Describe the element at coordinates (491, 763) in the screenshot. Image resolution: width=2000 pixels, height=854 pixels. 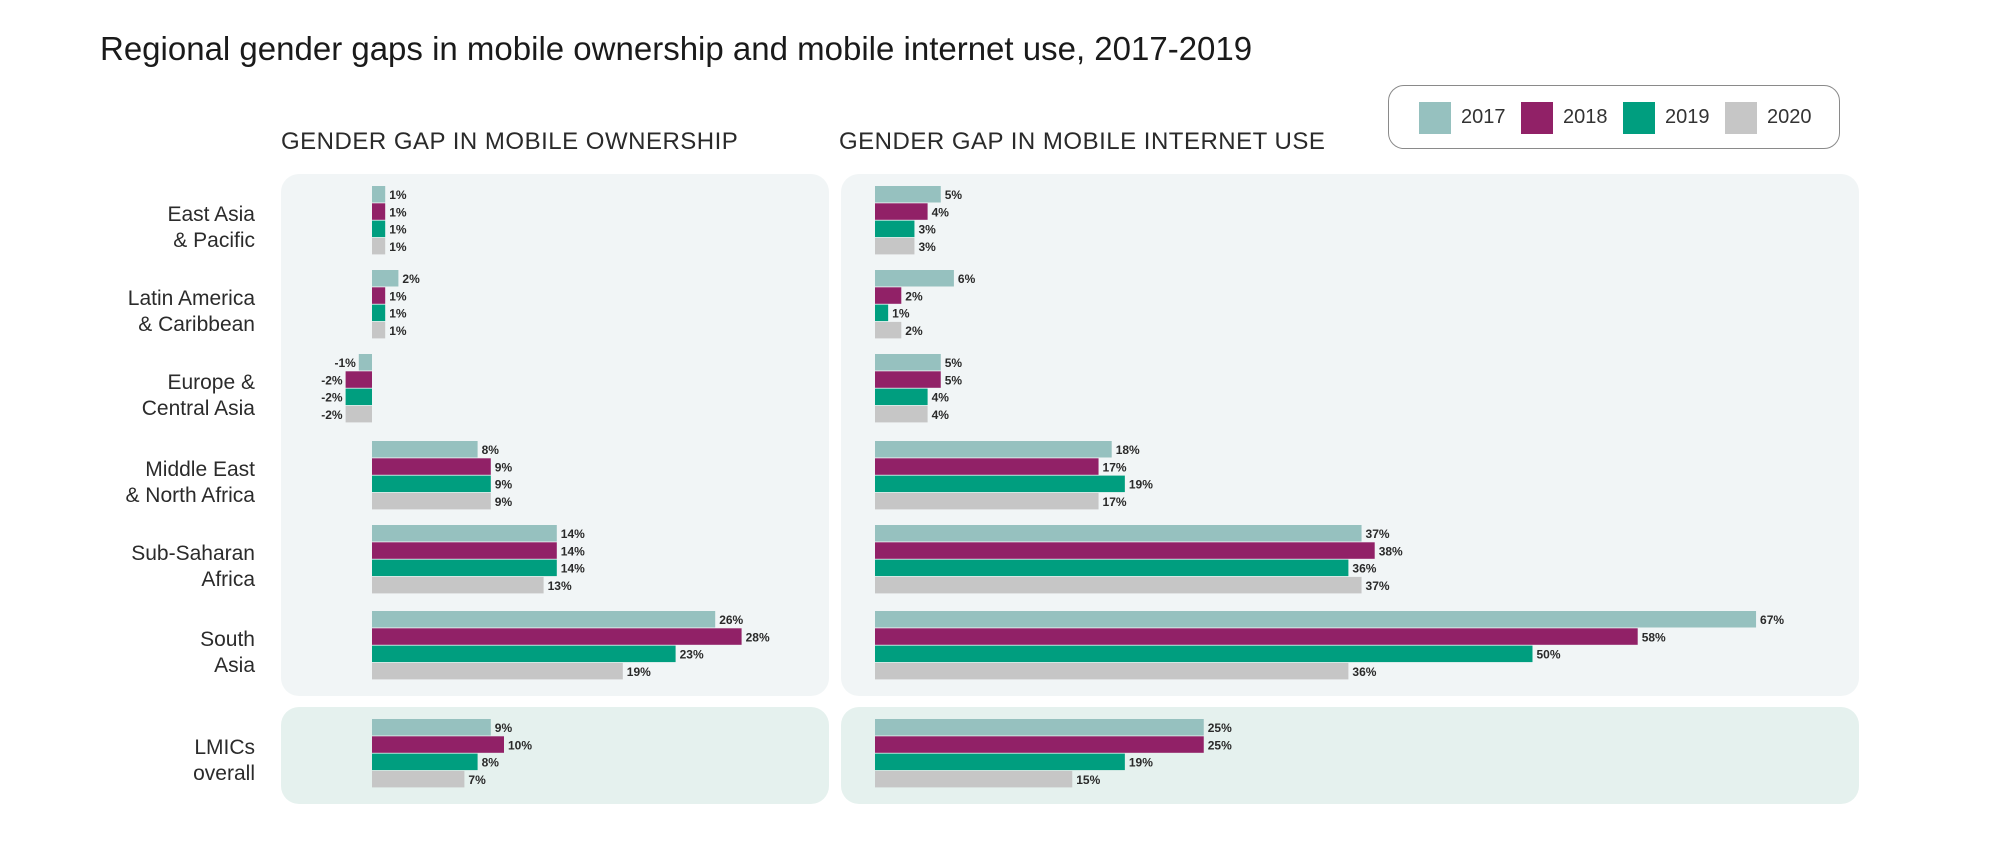
I see `data-label: 8%` at that location.